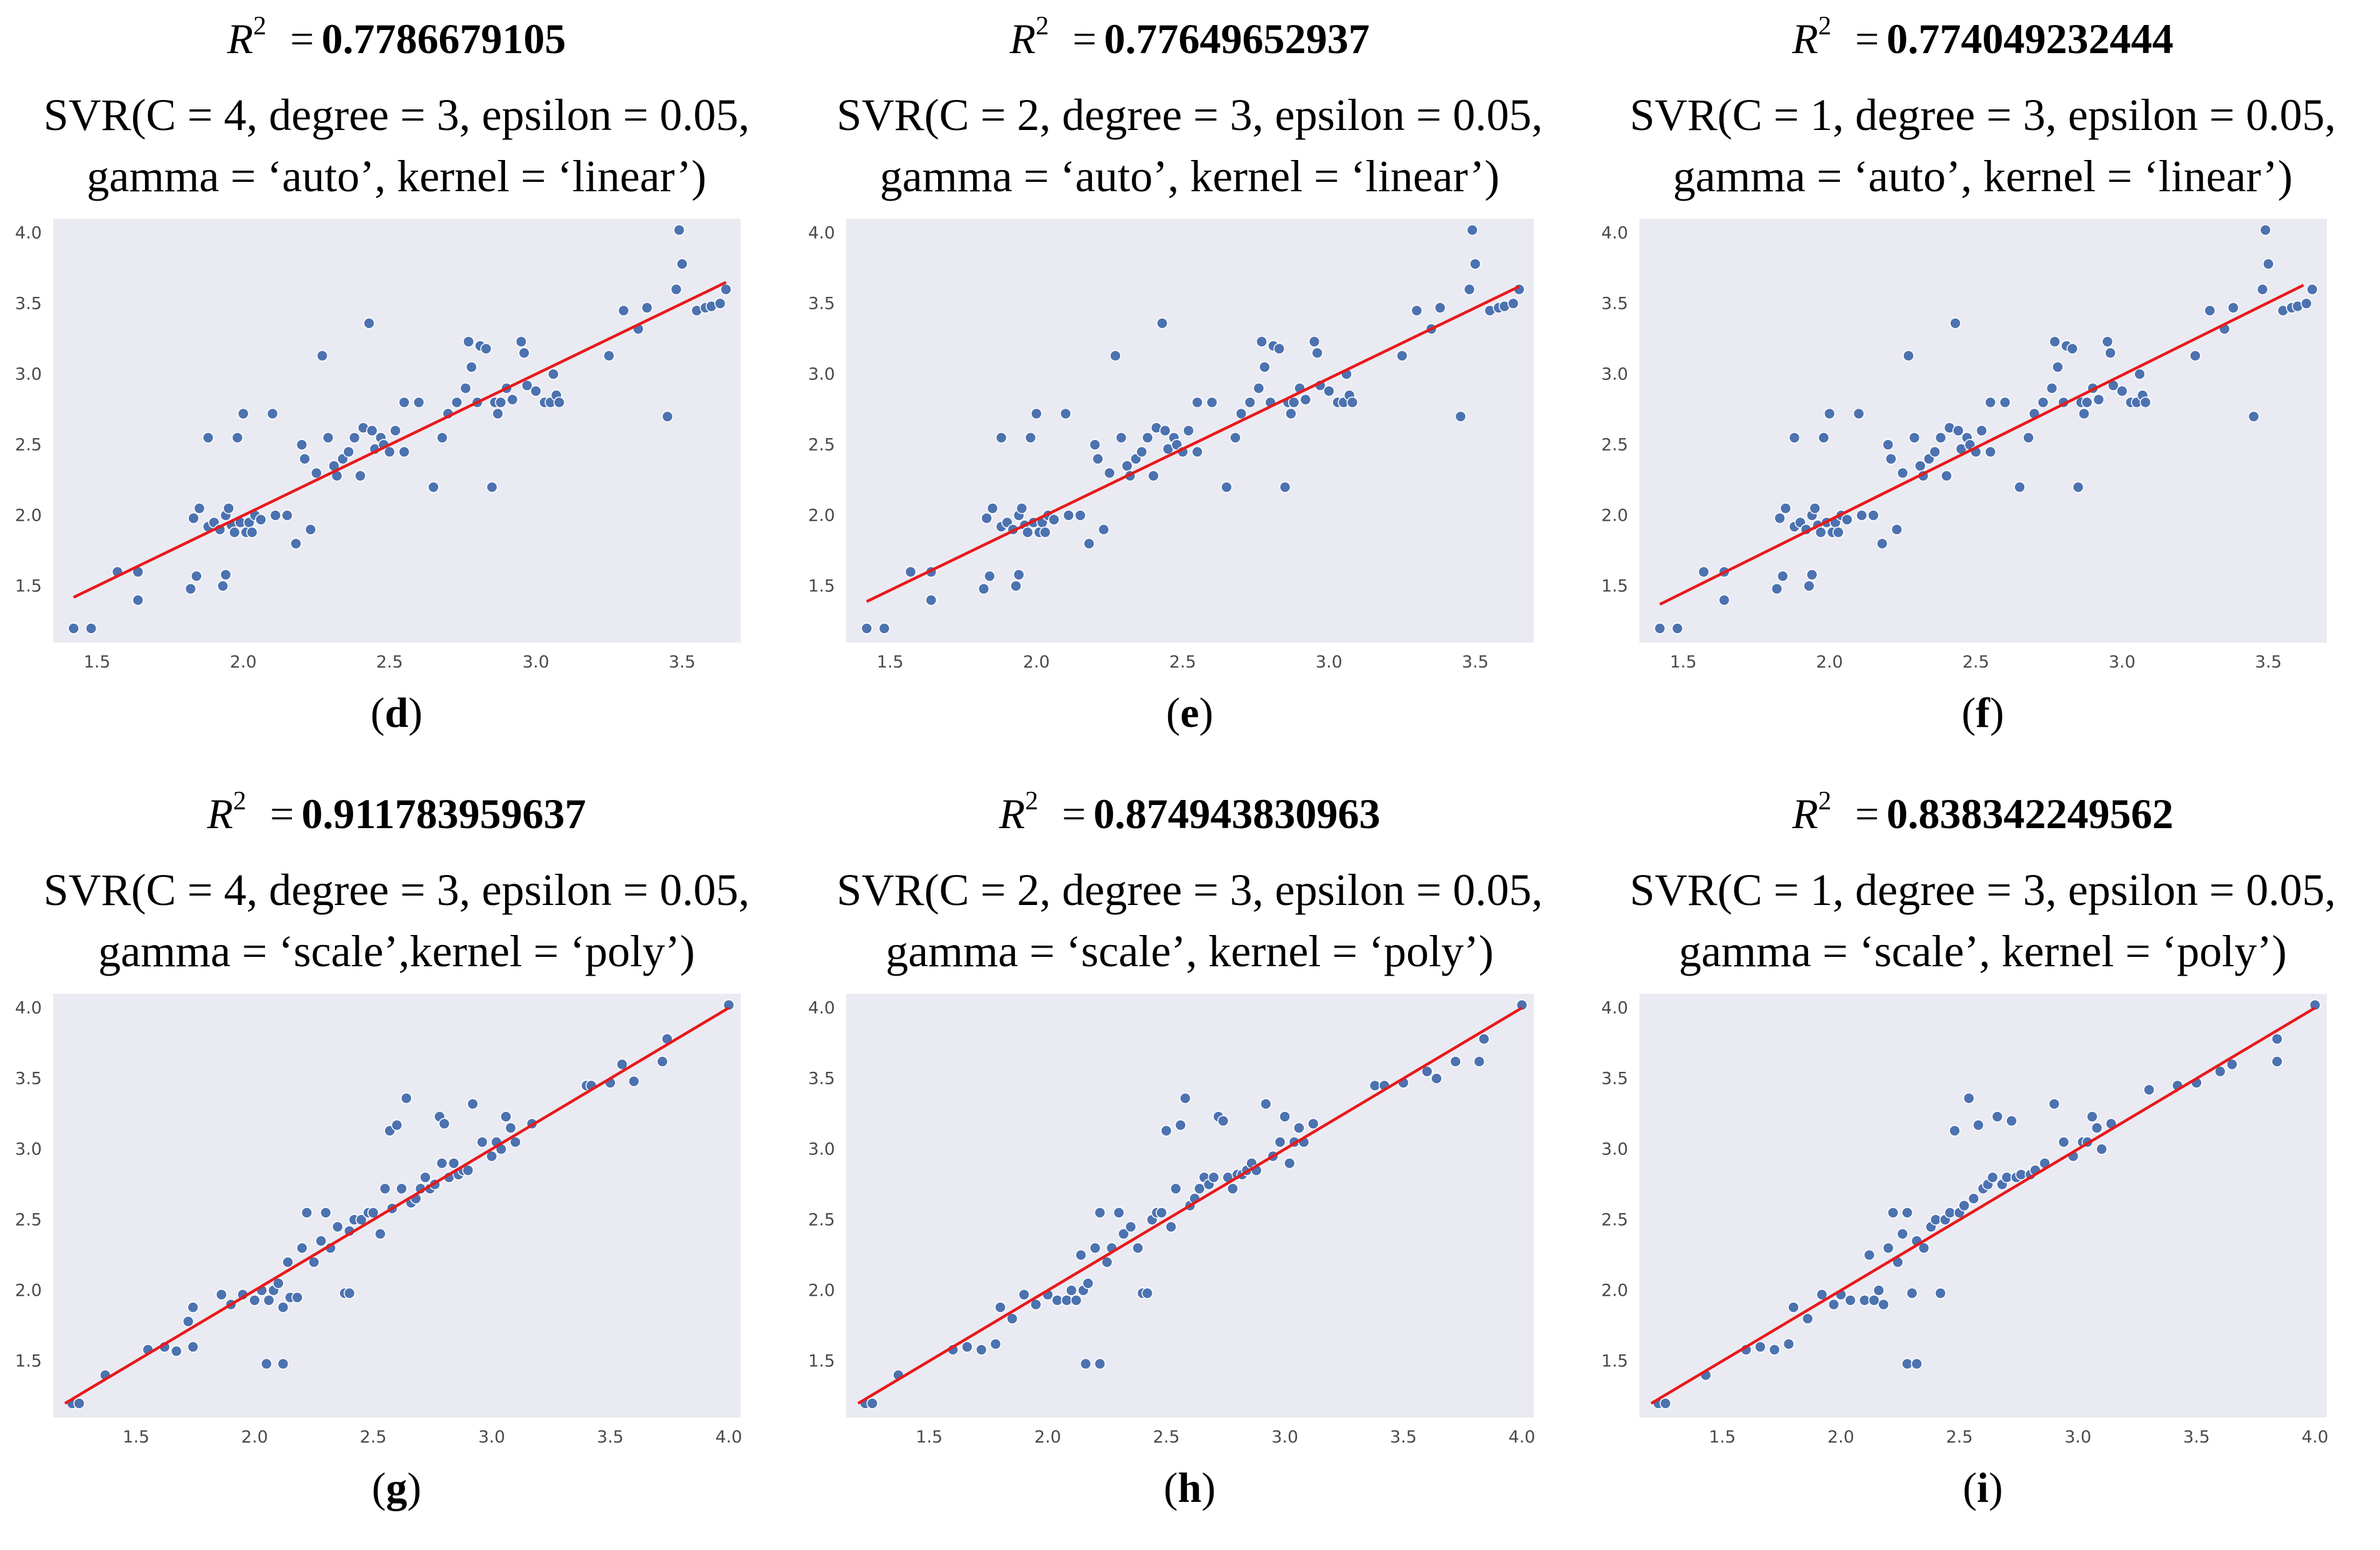  Describe the element at coordinates (821, 586) in the screenshot. I see `y-tick-label: 1.5` at that location.